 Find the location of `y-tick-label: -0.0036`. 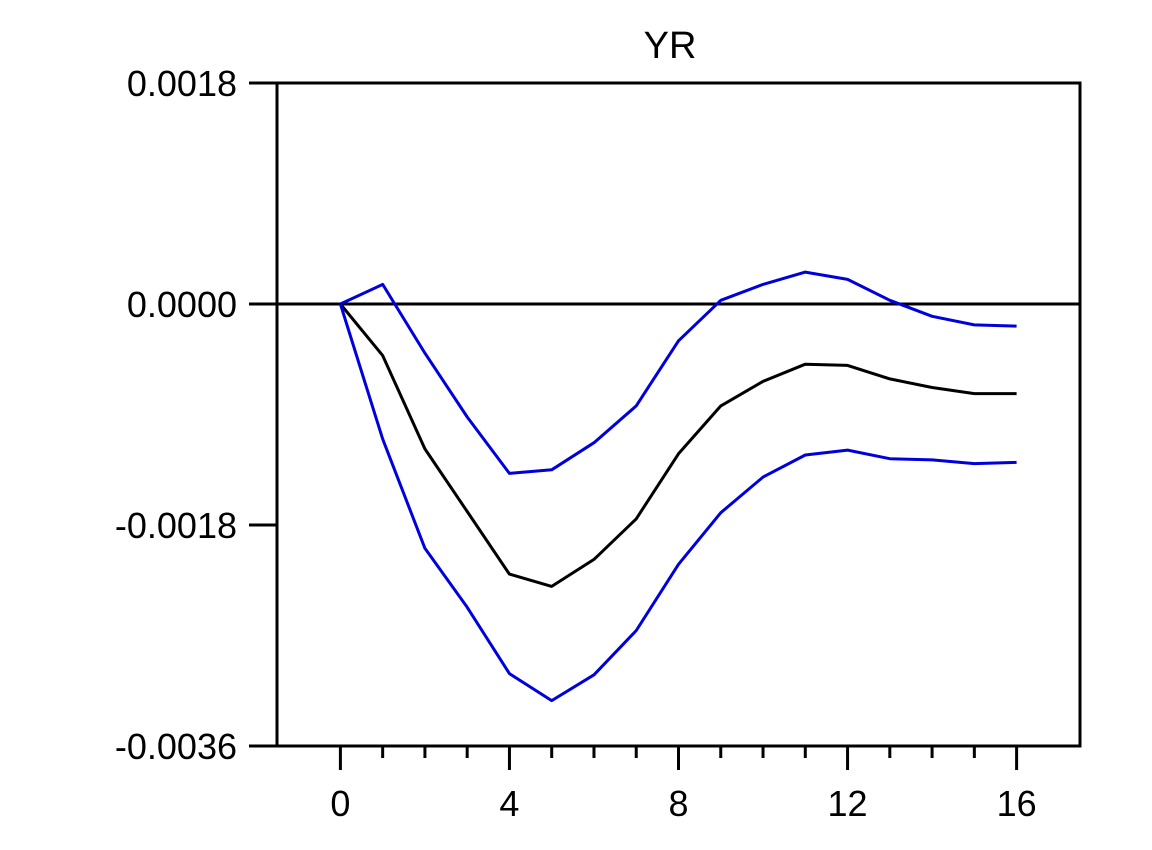

y-tick-label: -0.0036 is located at coordinates (176, 746).